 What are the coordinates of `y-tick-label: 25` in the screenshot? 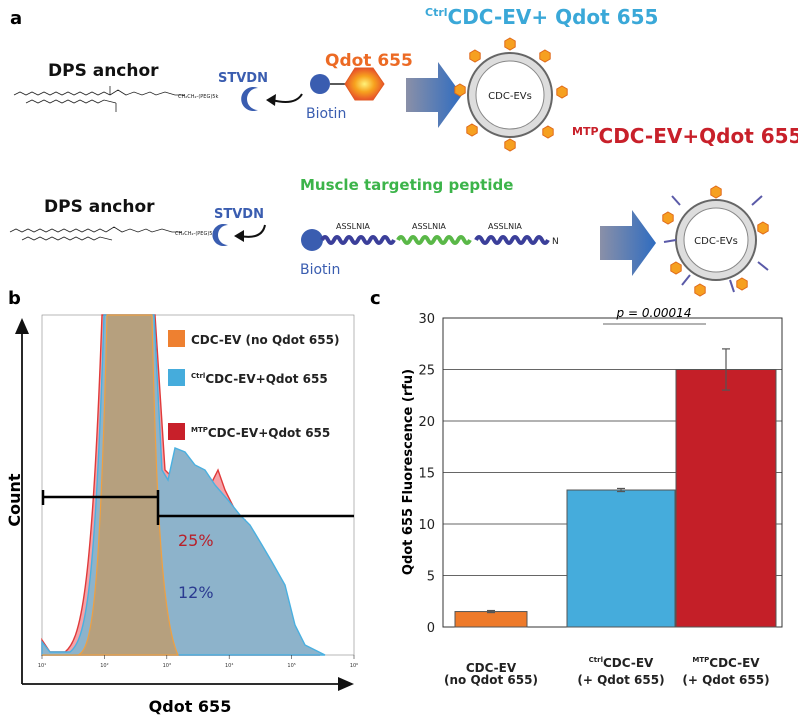 It's located at (426, 371).